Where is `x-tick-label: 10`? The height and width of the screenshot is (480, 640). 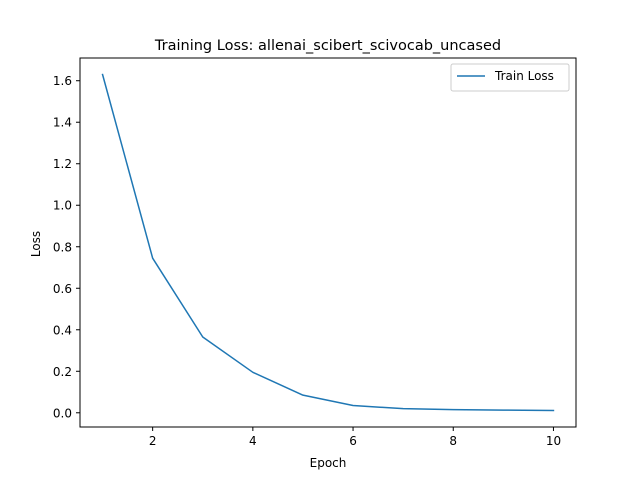 x-tick-label: 10 is located at coordinates (553, 441).